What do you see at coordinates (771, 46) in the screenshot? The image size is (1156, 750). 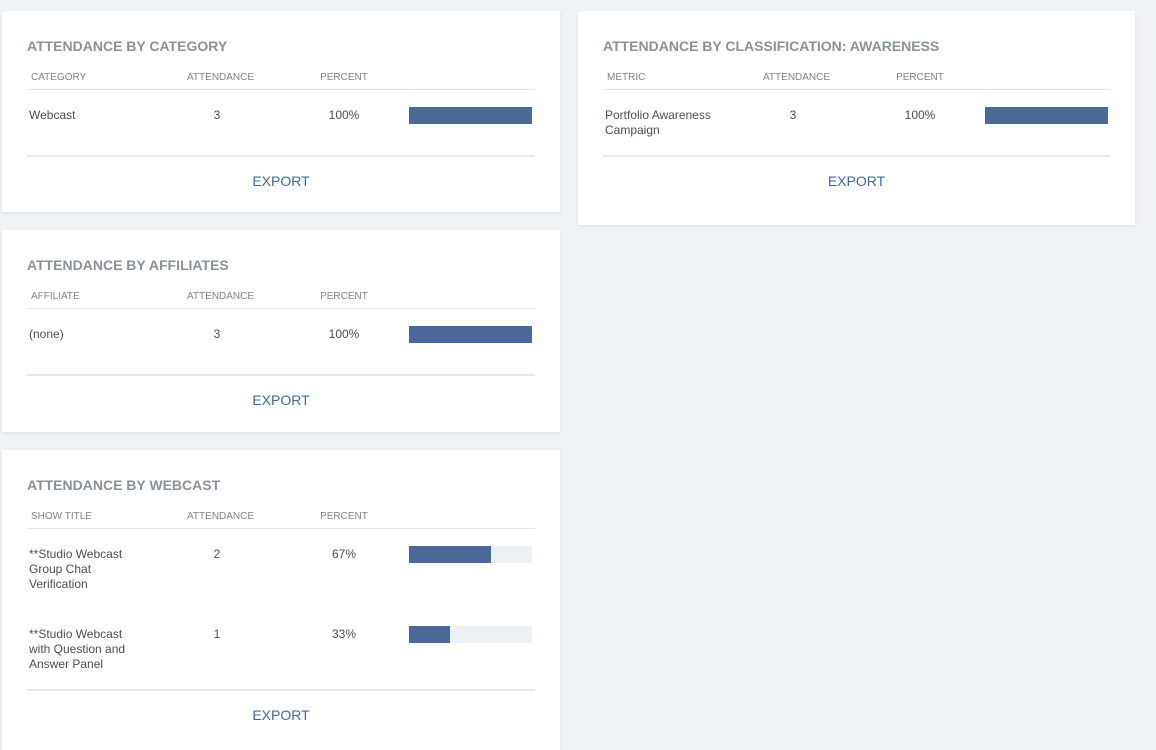 I see `card-title: ATTENDANCE BY CLASSIFICATION: AWARENESS` at bounding box center [771, 46].